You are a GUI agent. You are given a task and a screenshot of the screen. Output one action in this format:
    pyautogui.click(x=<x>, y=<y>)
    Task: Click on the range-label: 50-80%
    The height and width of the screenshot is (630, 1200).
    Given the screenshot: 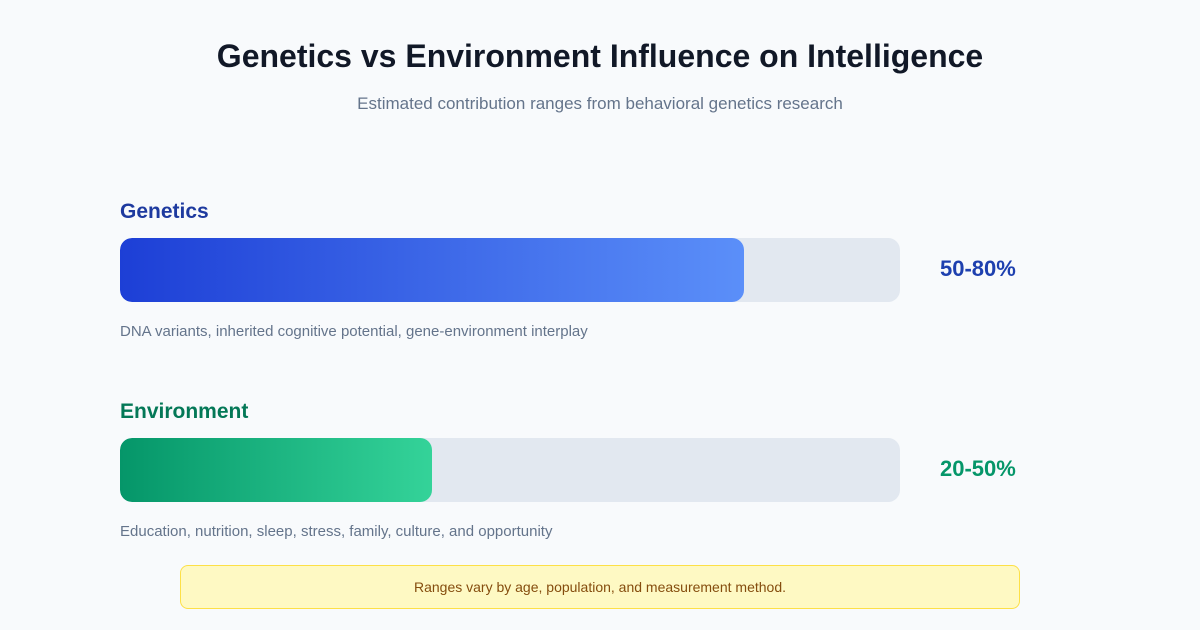 What is the action you would take?
    pyautogui.click(x=978, y=268)
    